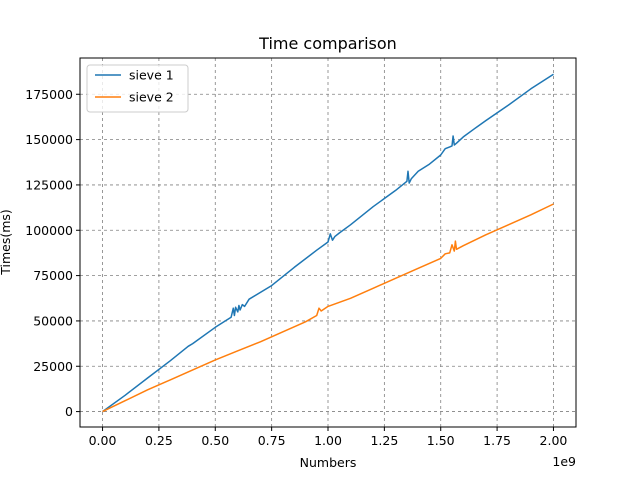 This screenshot has height=480, width=640. I want to click on y-tick-label: 100000, so click(49, 230).